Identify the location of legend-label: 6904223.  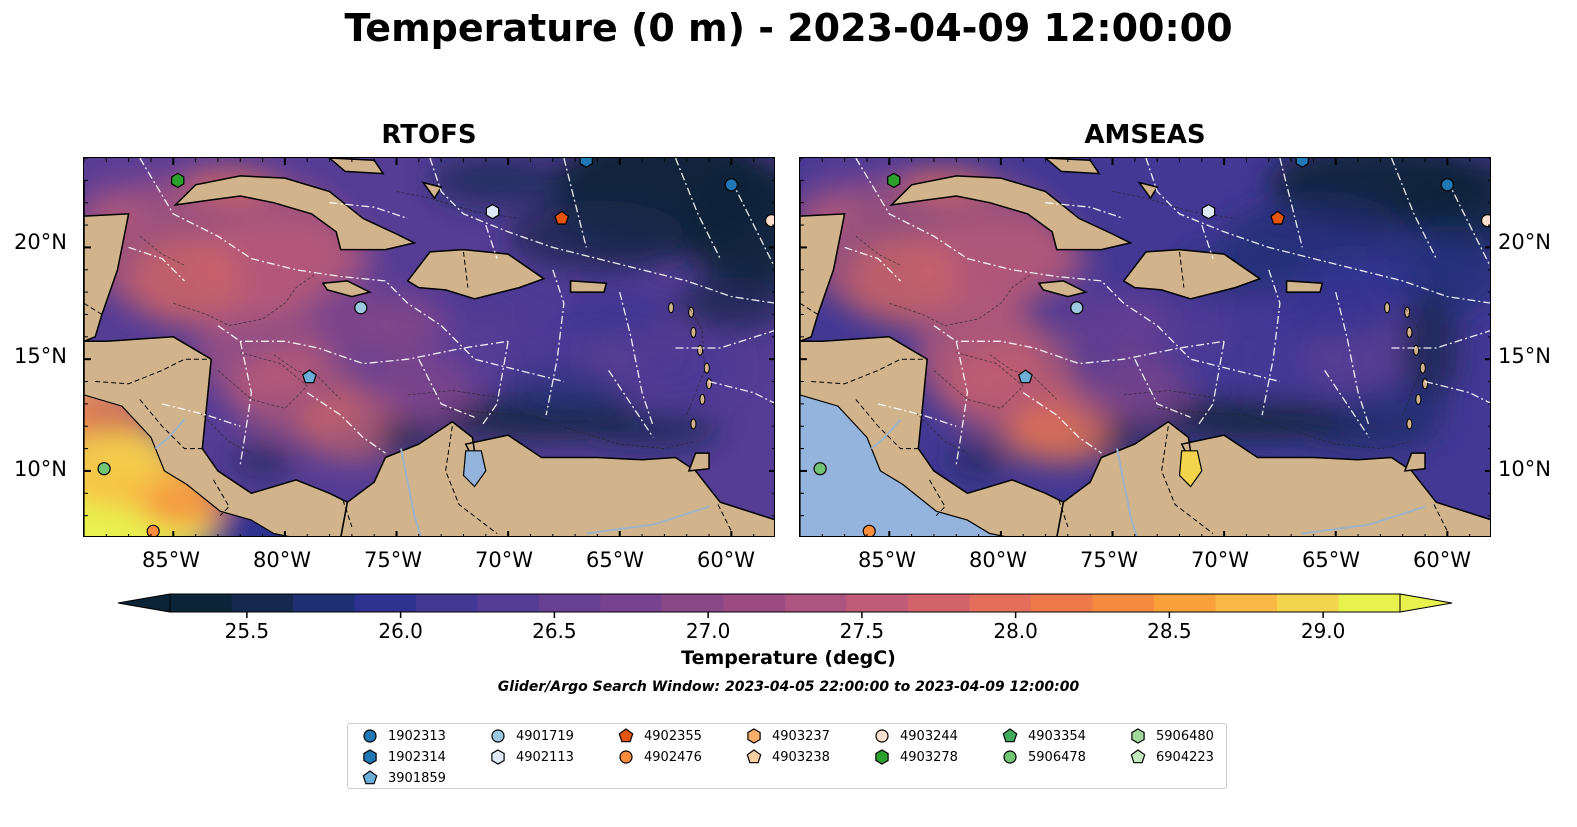
(1185, 757).